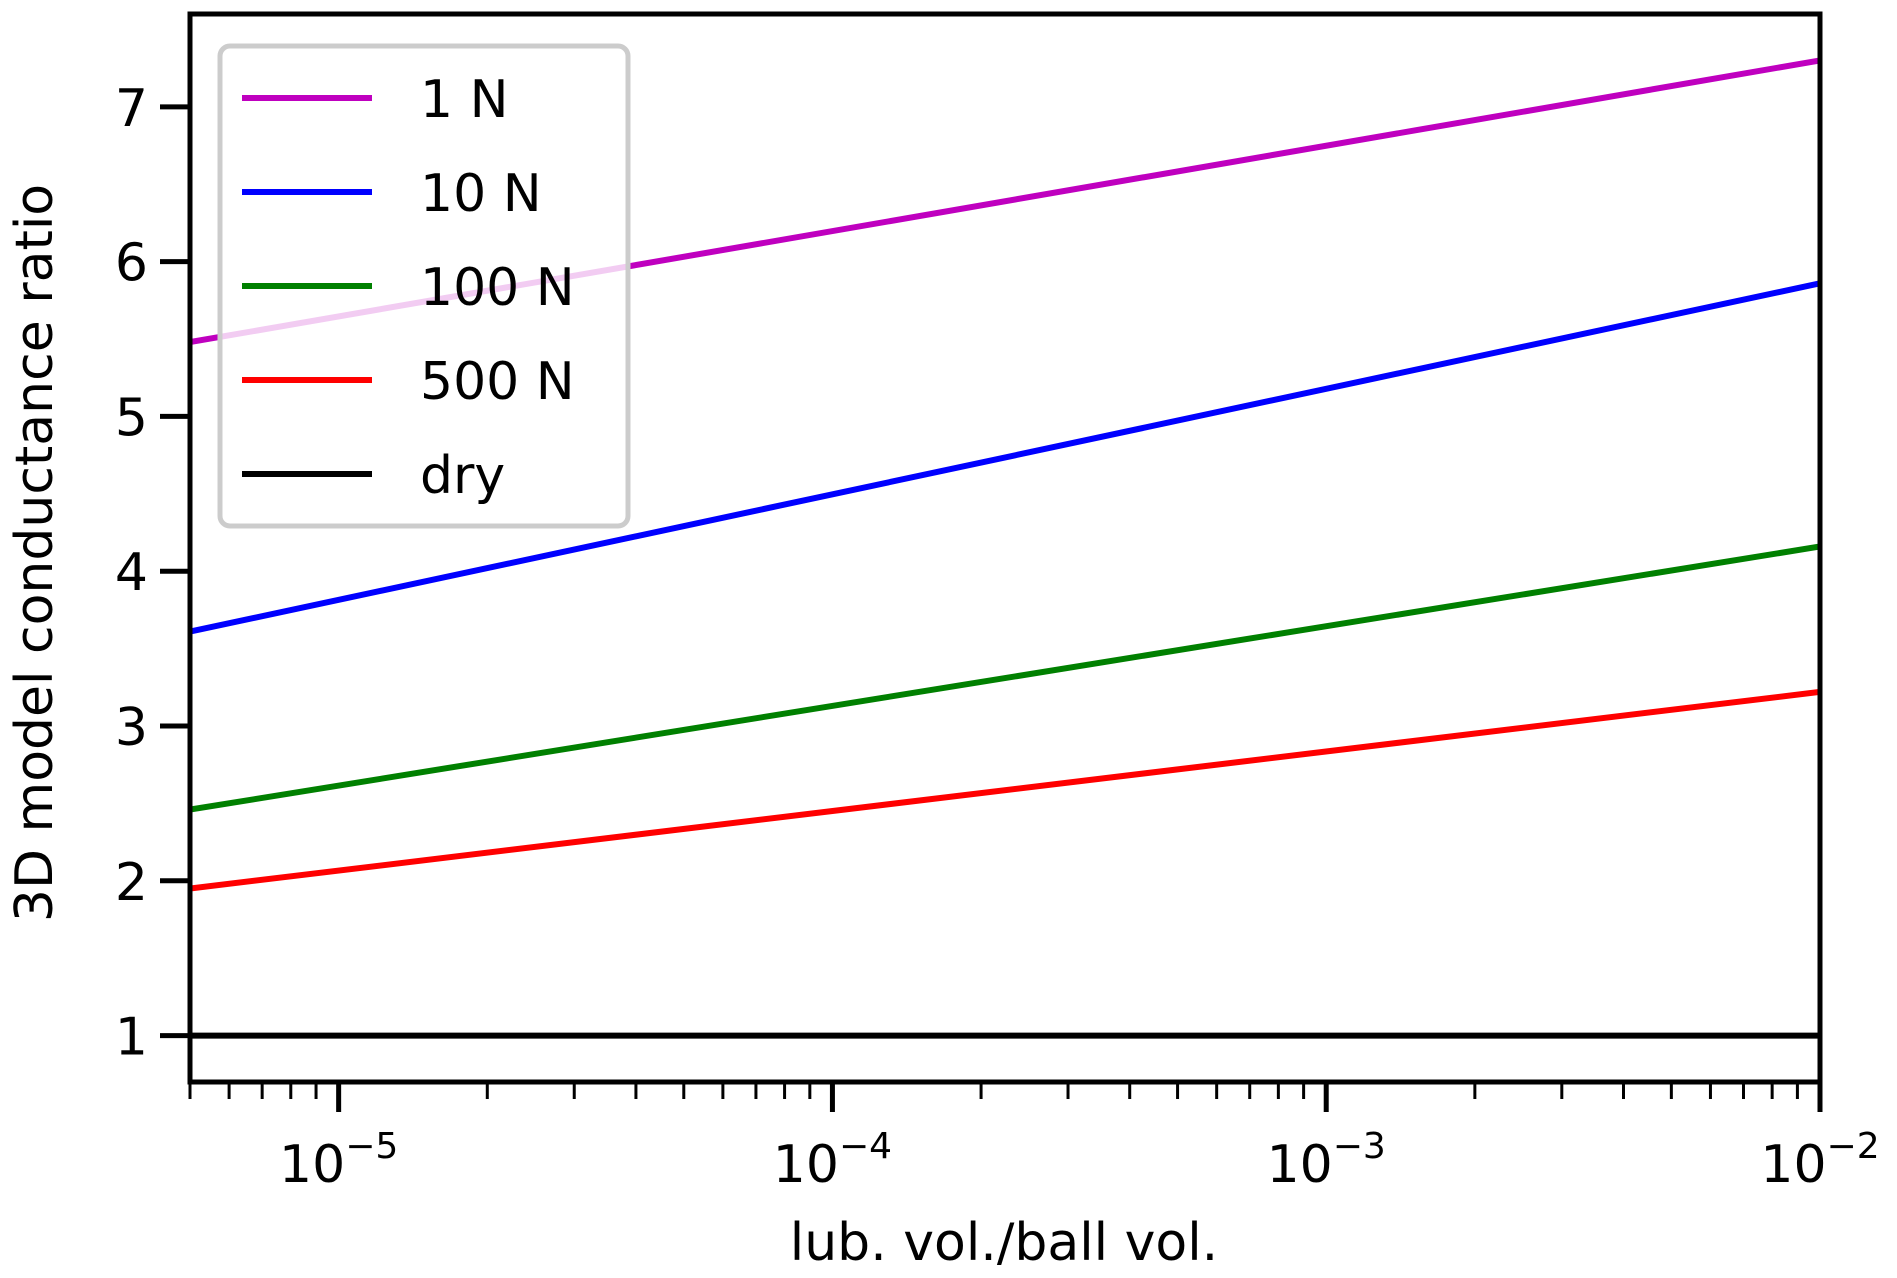  Describe the element at coordinates (131, 109) in the screenshot. I see `y-tick-label: 7` at that location.